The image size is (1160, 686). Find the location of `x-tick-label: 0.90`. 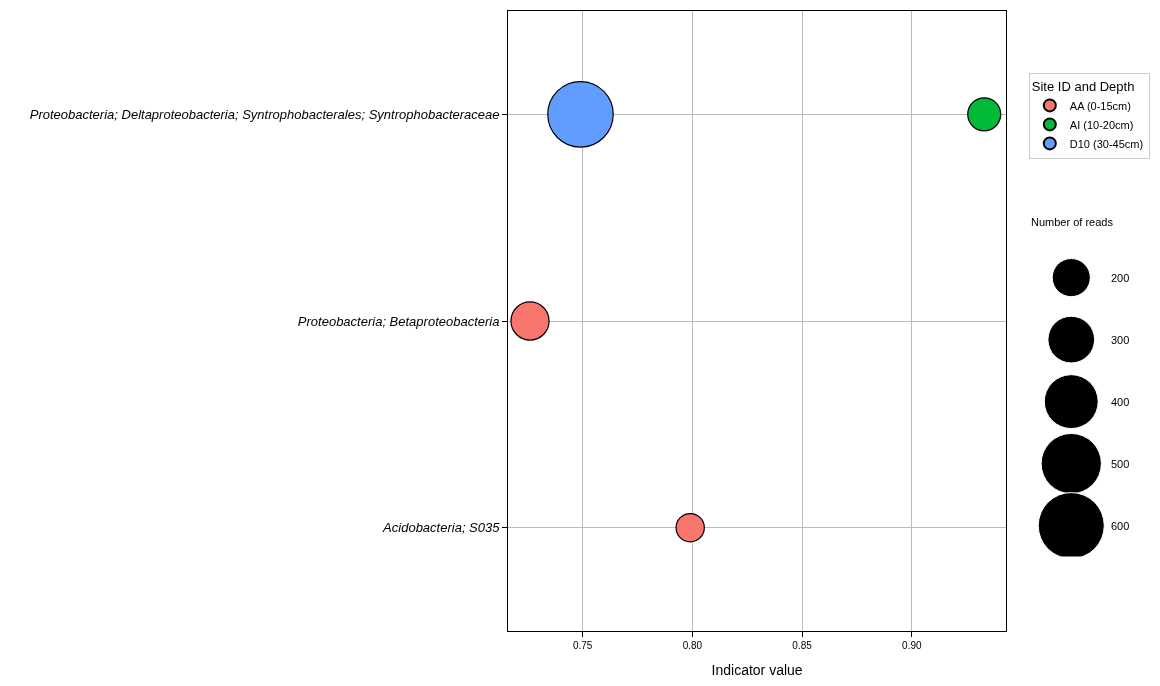

x-tick-label: 0.90 is located at coordinates (912, 645).